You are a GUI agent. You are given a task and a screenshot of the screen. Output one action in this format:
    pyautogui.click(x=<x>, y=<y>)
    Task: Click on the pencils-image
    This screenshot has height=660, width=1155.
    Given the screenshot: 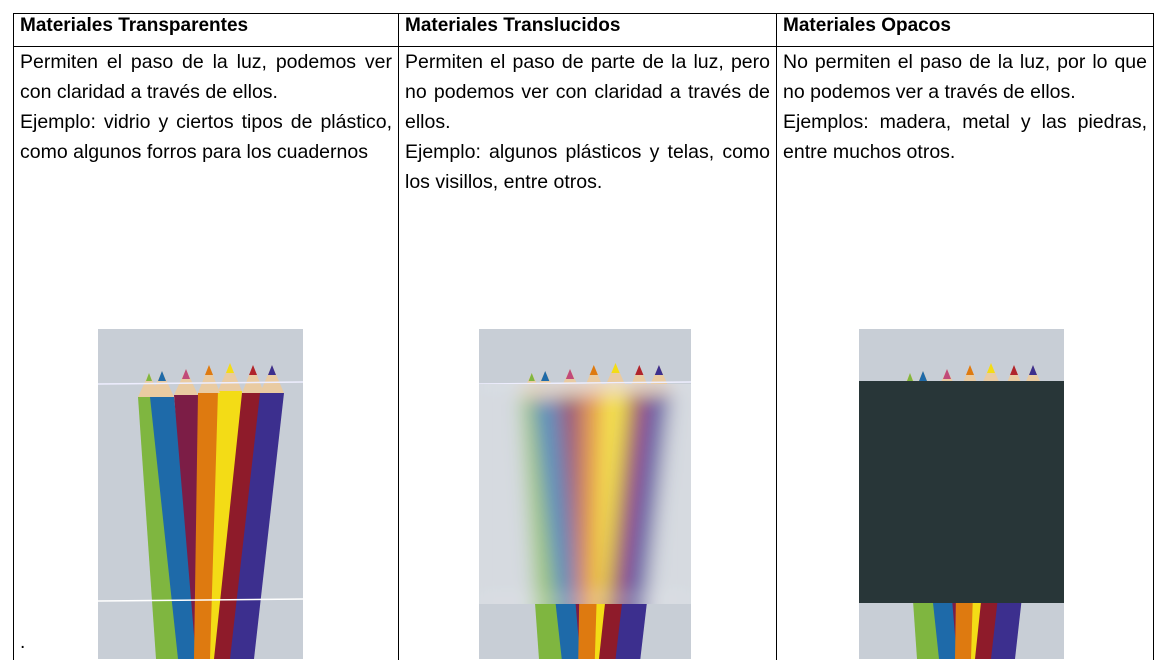 What is the action you would take?
    pyautogui.click(x=200, y=494)
    